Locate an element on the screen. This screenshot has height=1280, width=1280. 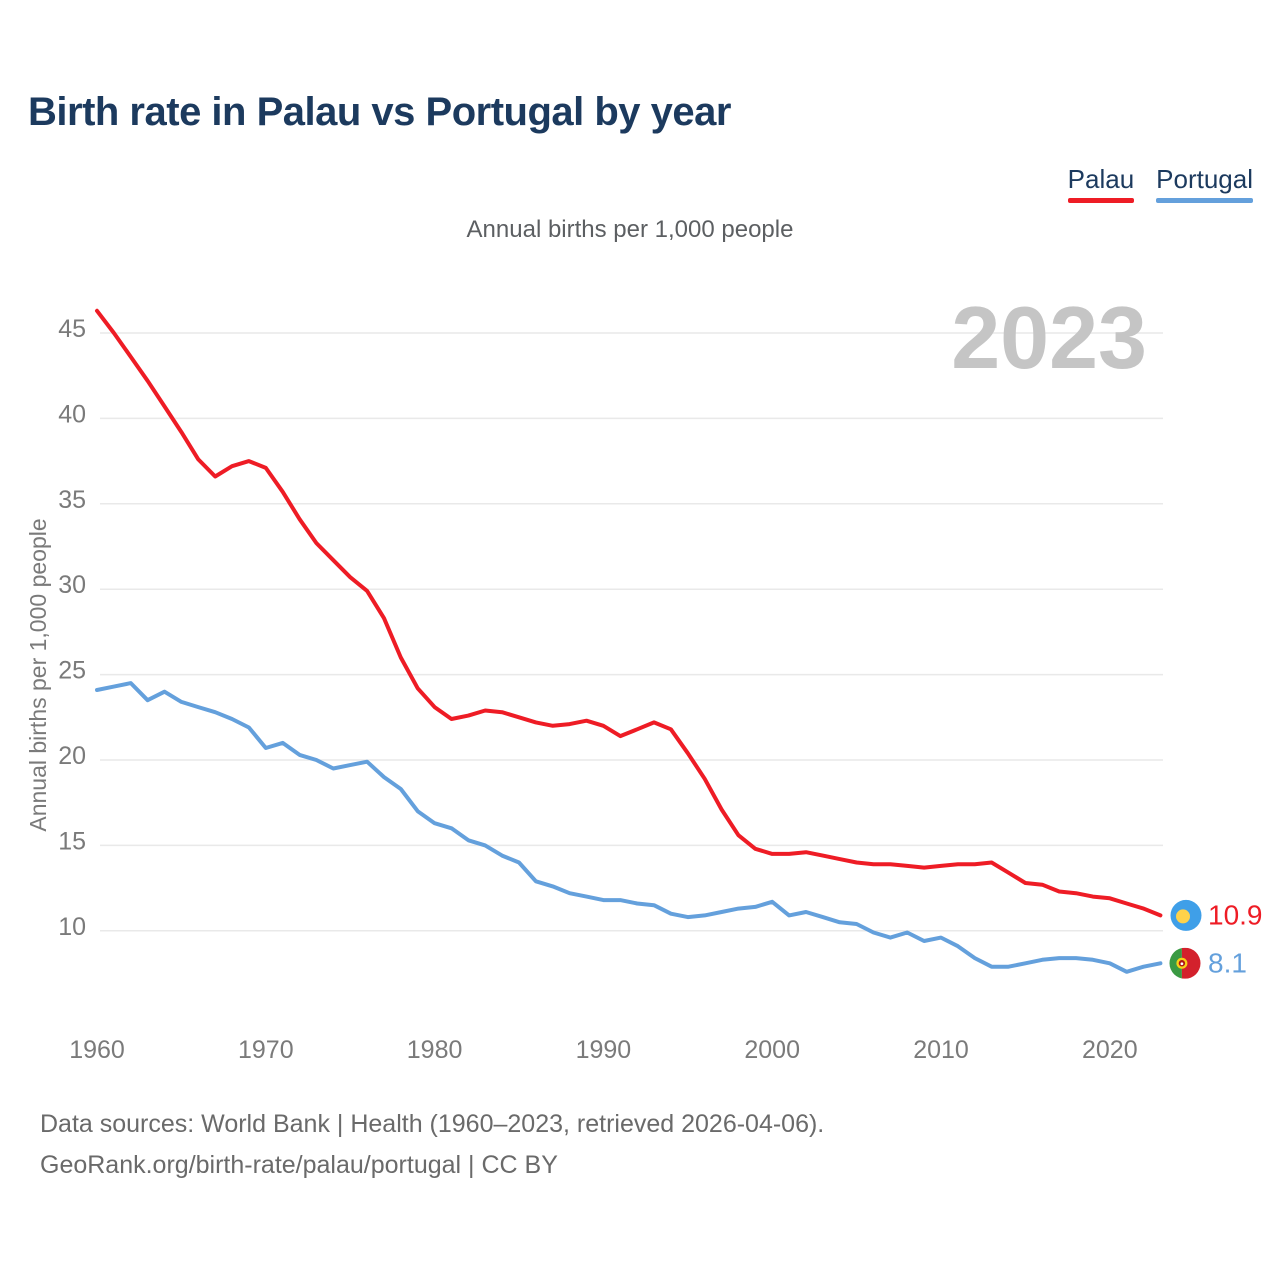
y-tick-15: 15 is located at coordinates (72, 841).